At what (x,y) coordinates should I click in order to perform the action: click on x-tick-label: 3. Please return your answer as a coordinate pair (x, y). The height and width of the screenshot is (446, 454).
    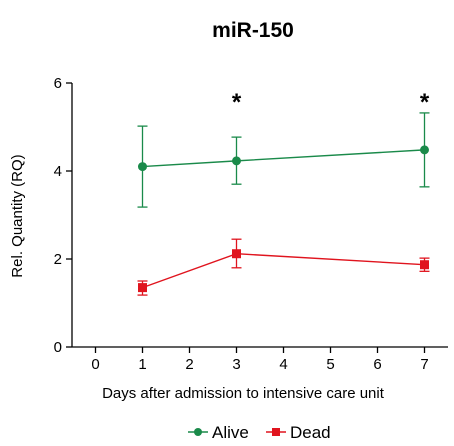
    Looking at the image, I should click on (236, 364).